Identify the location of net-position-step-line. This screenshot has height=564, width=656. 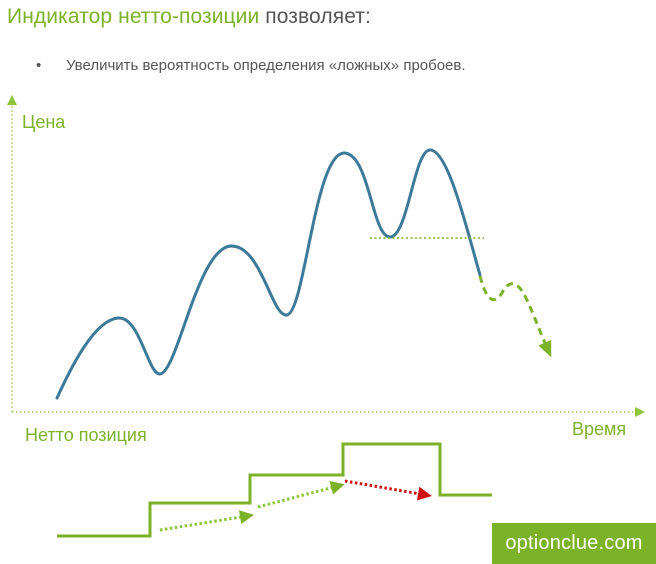
(274, 490).